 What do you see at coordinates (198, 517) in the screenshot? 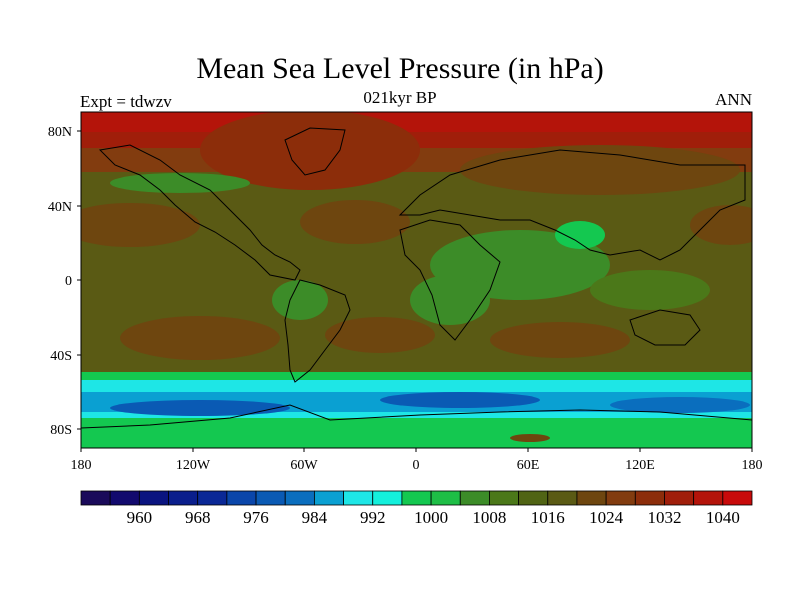
I see `colorbar-label: 968` at bounding box center [198, 517].